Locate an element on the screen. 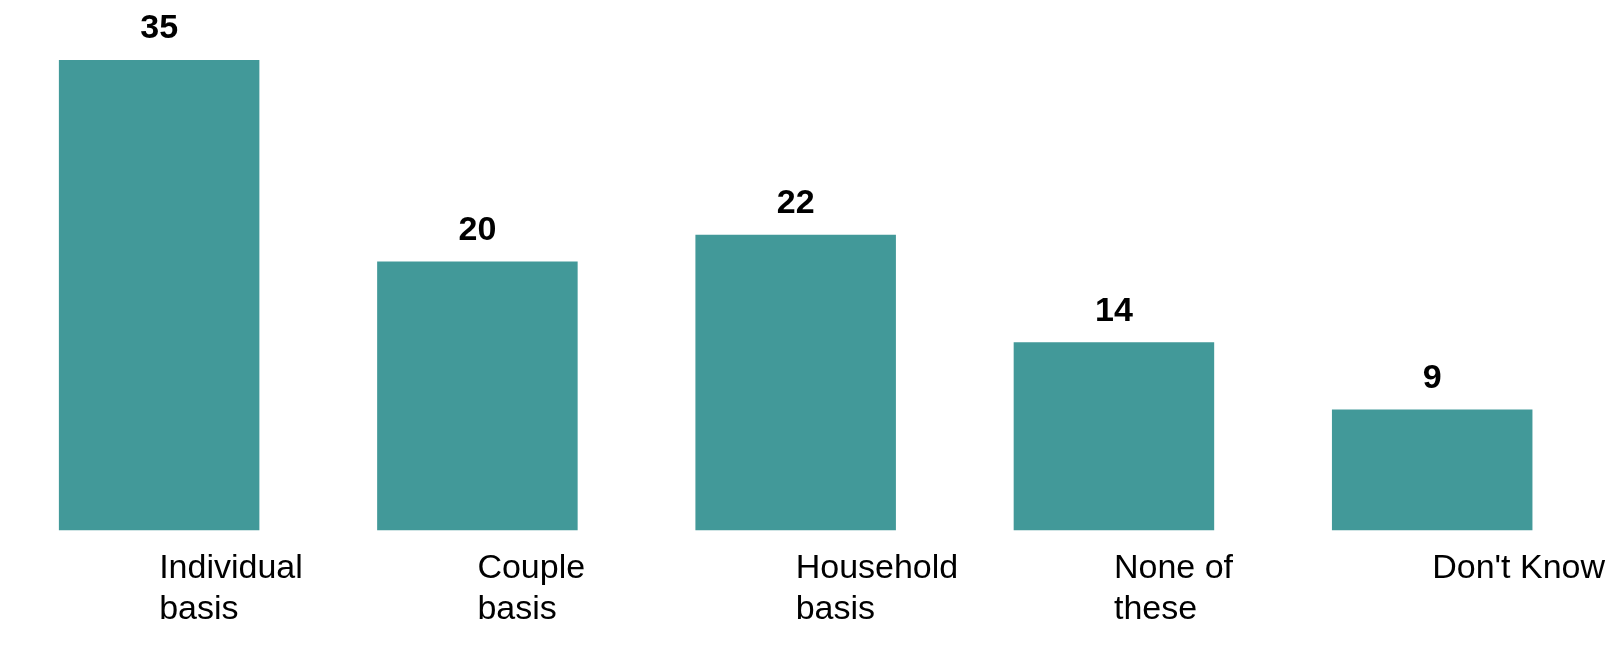 This screenshot has height=648, width=1624. x-tick-label: Individual basis is located at coordinates (231, 586).